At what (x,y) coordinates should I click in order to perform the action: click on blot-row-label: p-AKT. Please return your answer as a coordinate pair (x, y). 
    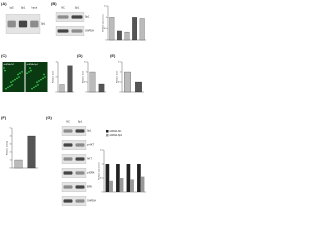
    Looking at the image, I should click on (91, 145).